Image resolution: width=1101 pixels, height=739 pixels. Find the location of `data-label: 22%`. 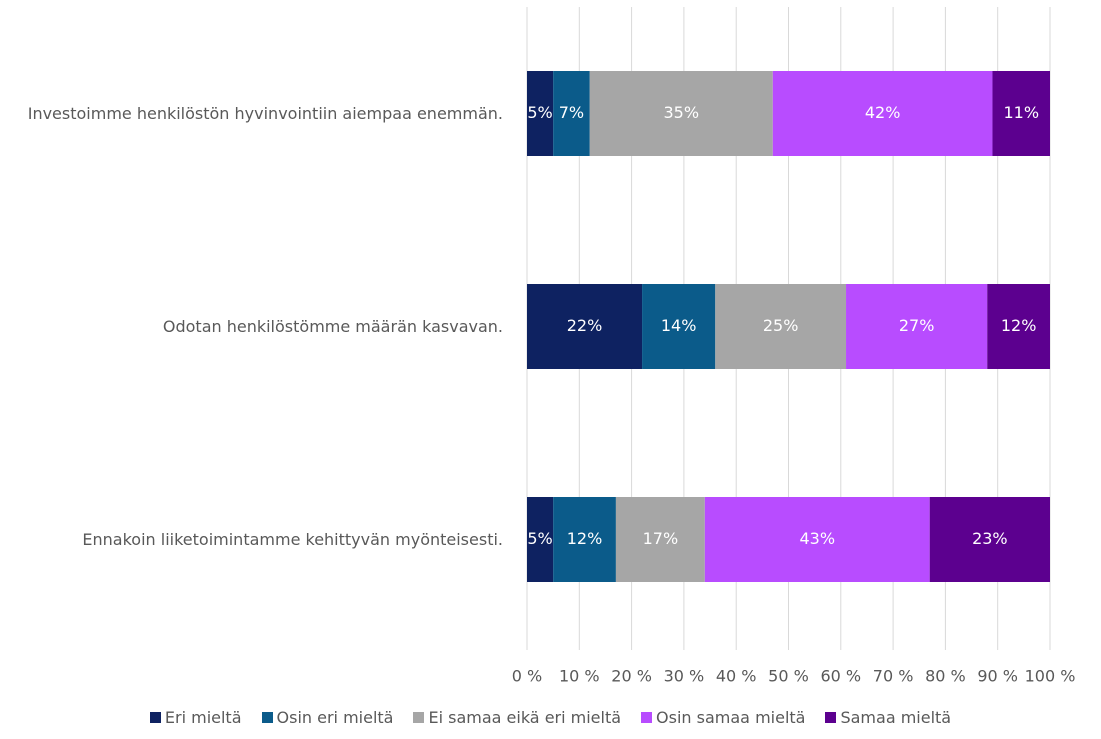

data-label: 22% is located at coordinates (585, 325).